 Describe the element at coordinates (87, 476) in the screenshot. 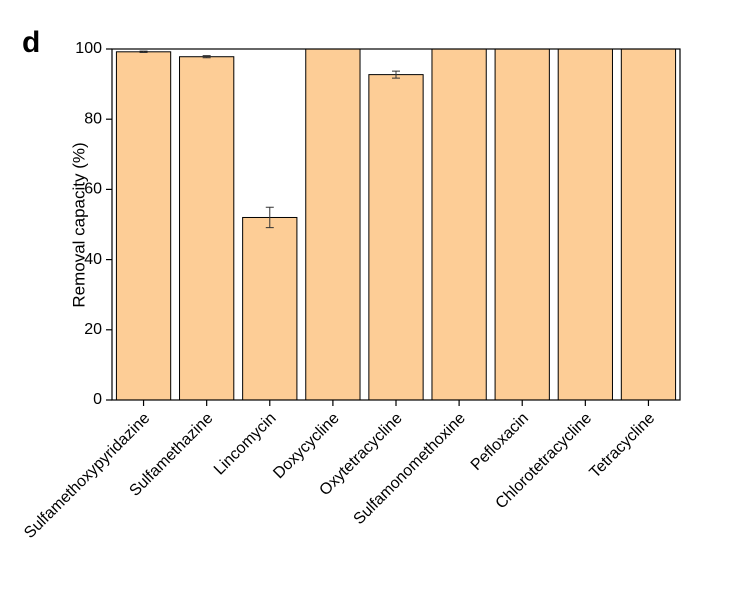

I see `x-tick-label: Sulfamethoxypyridazine` at that location.